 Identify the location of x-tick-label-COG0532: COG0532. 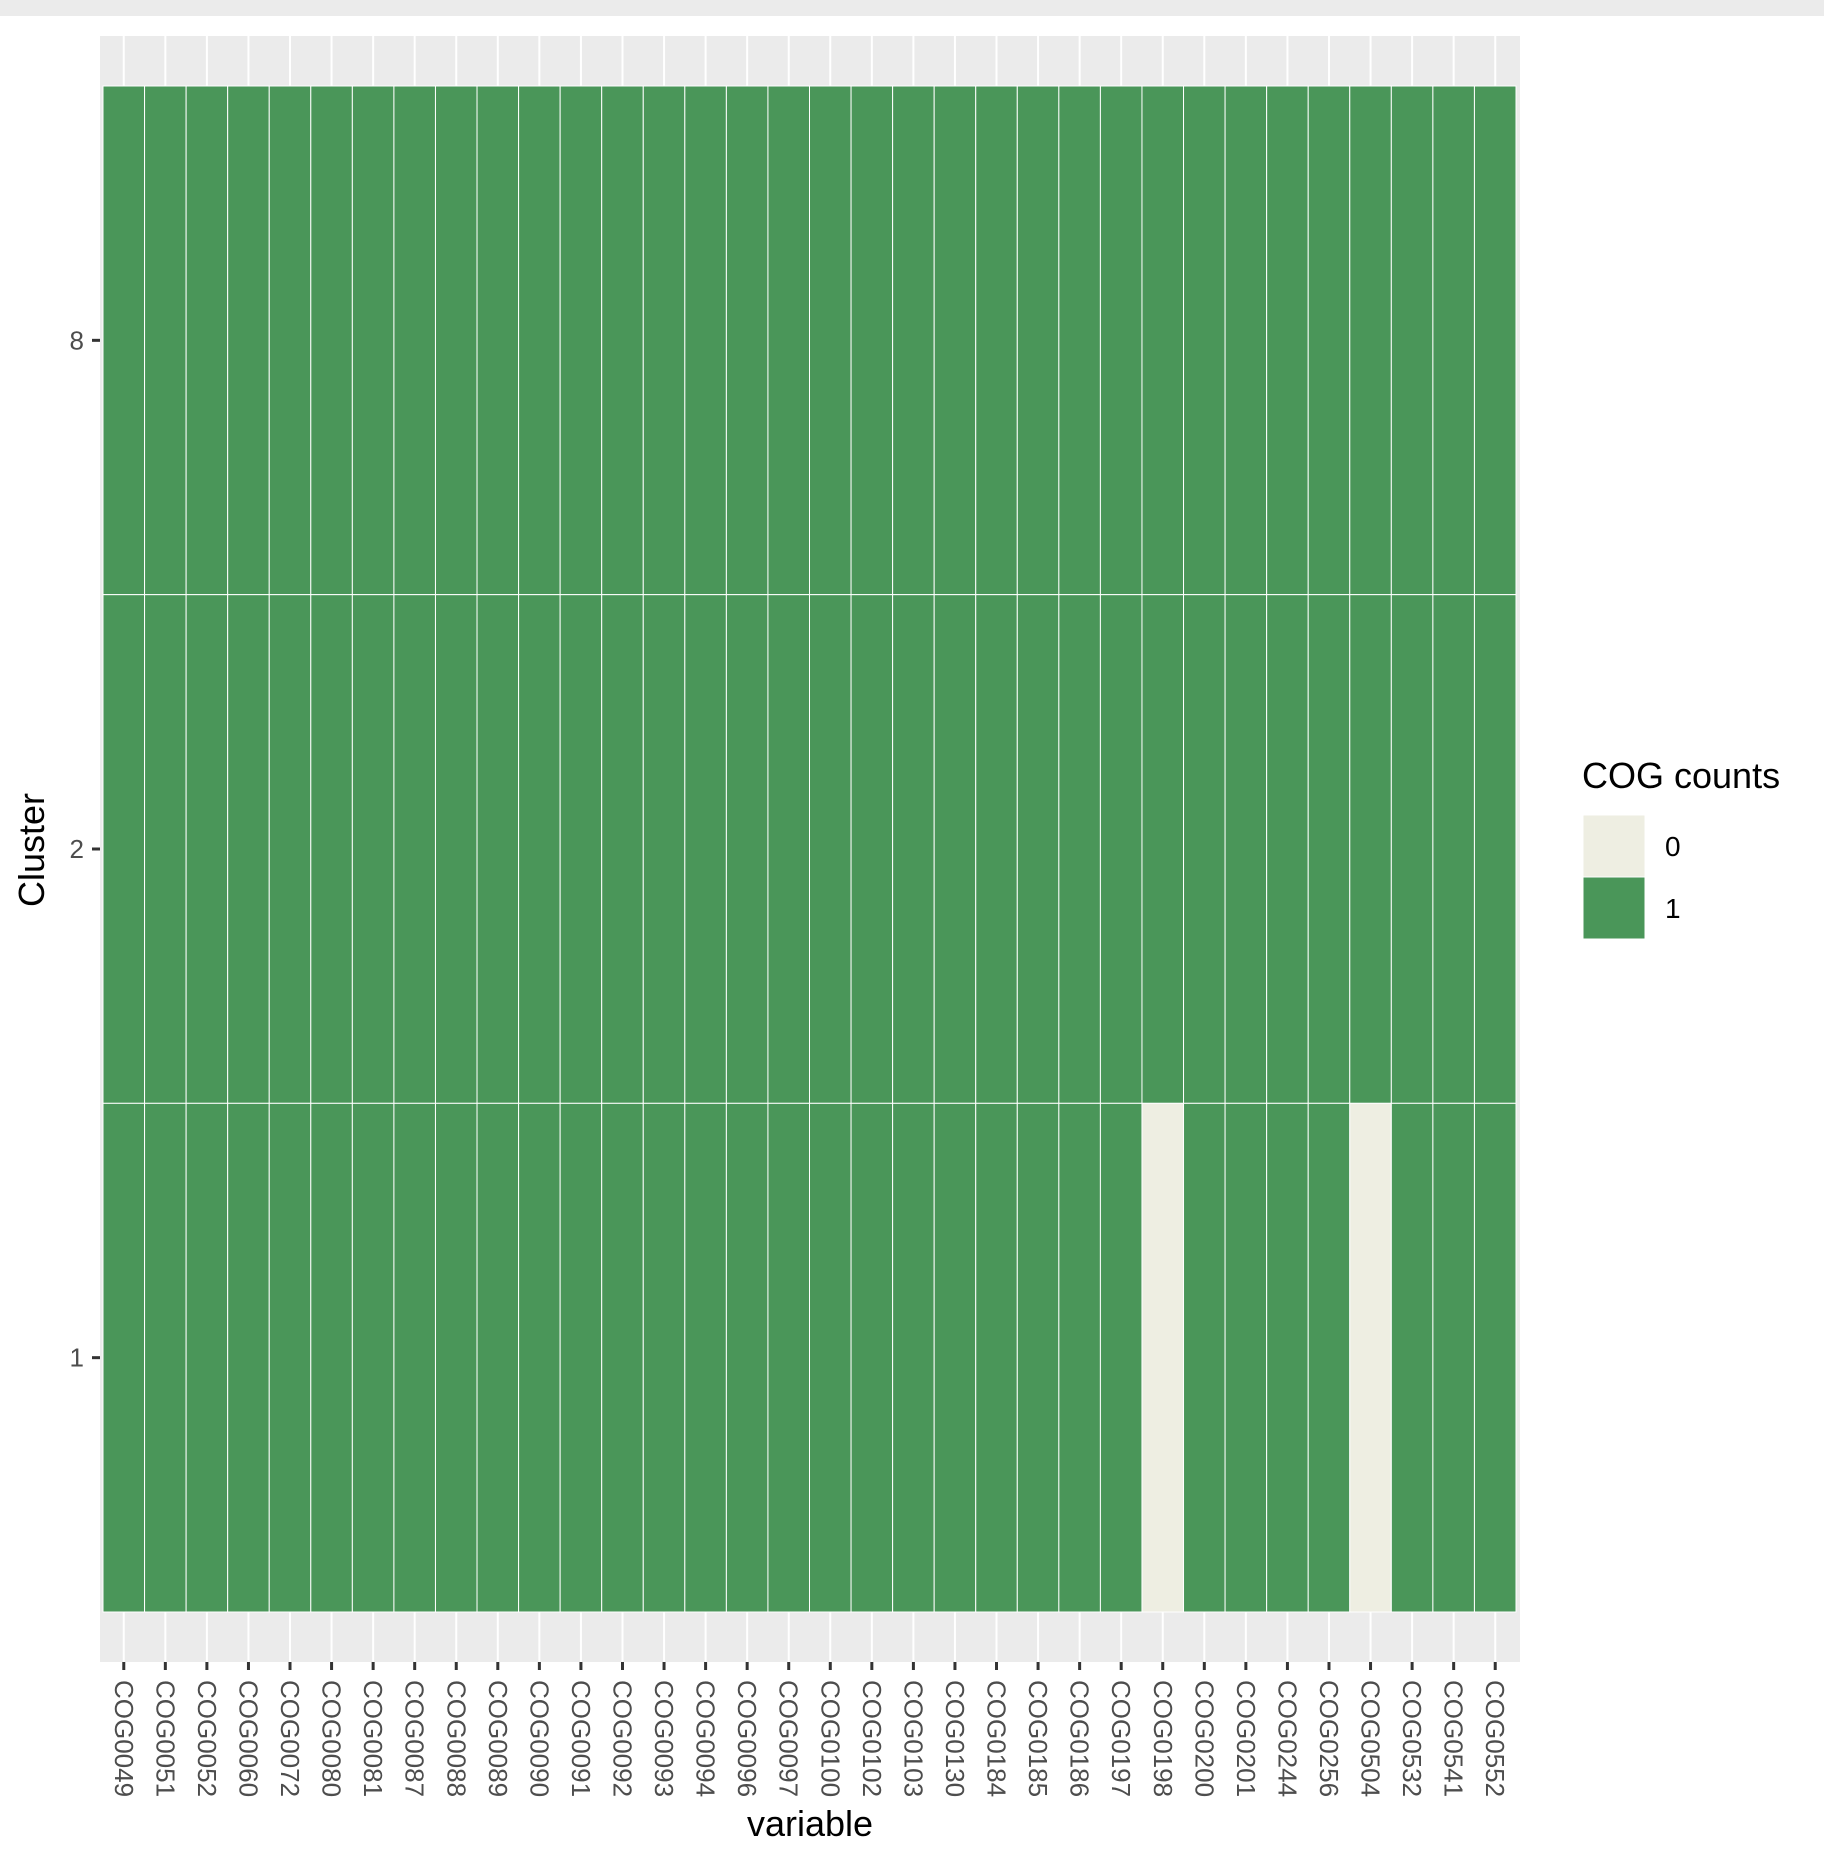
(1412, 1738).